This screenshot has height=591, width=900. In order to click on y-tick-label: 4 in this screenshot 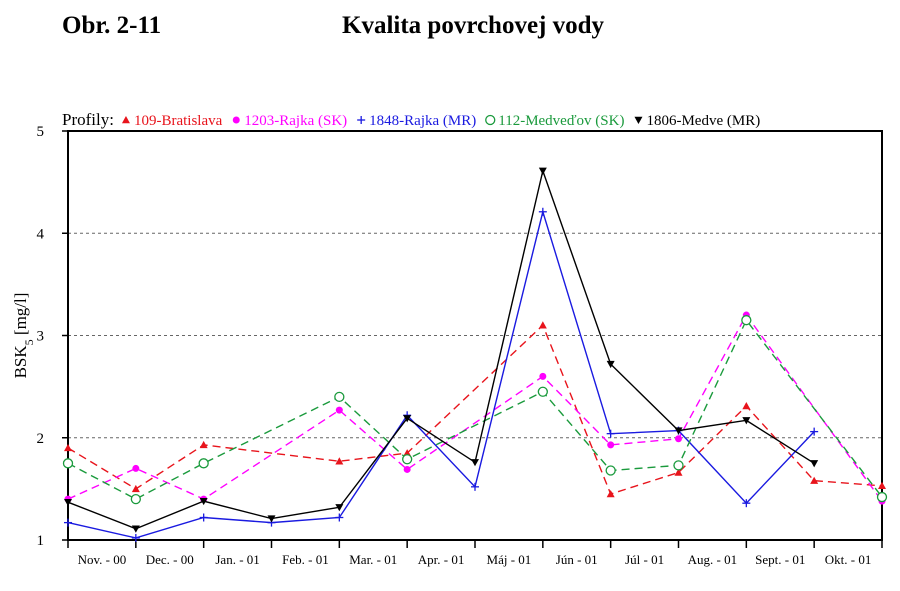, I will do `click(41, 234)`.